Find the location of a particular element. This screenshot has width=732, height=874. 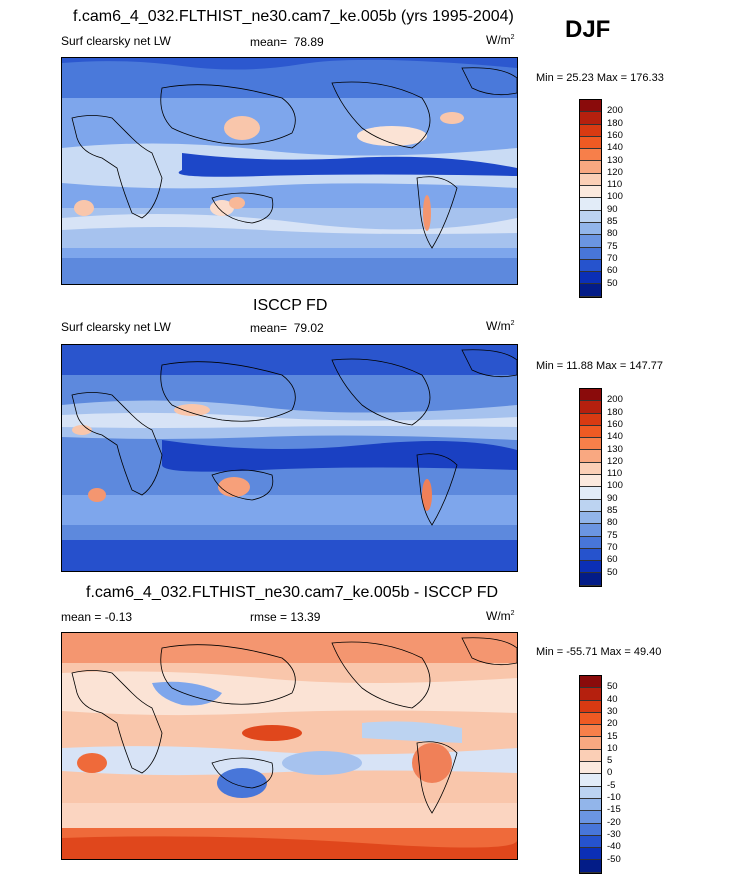

panel3-units: W/m2 is located at coordinates (500, 616).